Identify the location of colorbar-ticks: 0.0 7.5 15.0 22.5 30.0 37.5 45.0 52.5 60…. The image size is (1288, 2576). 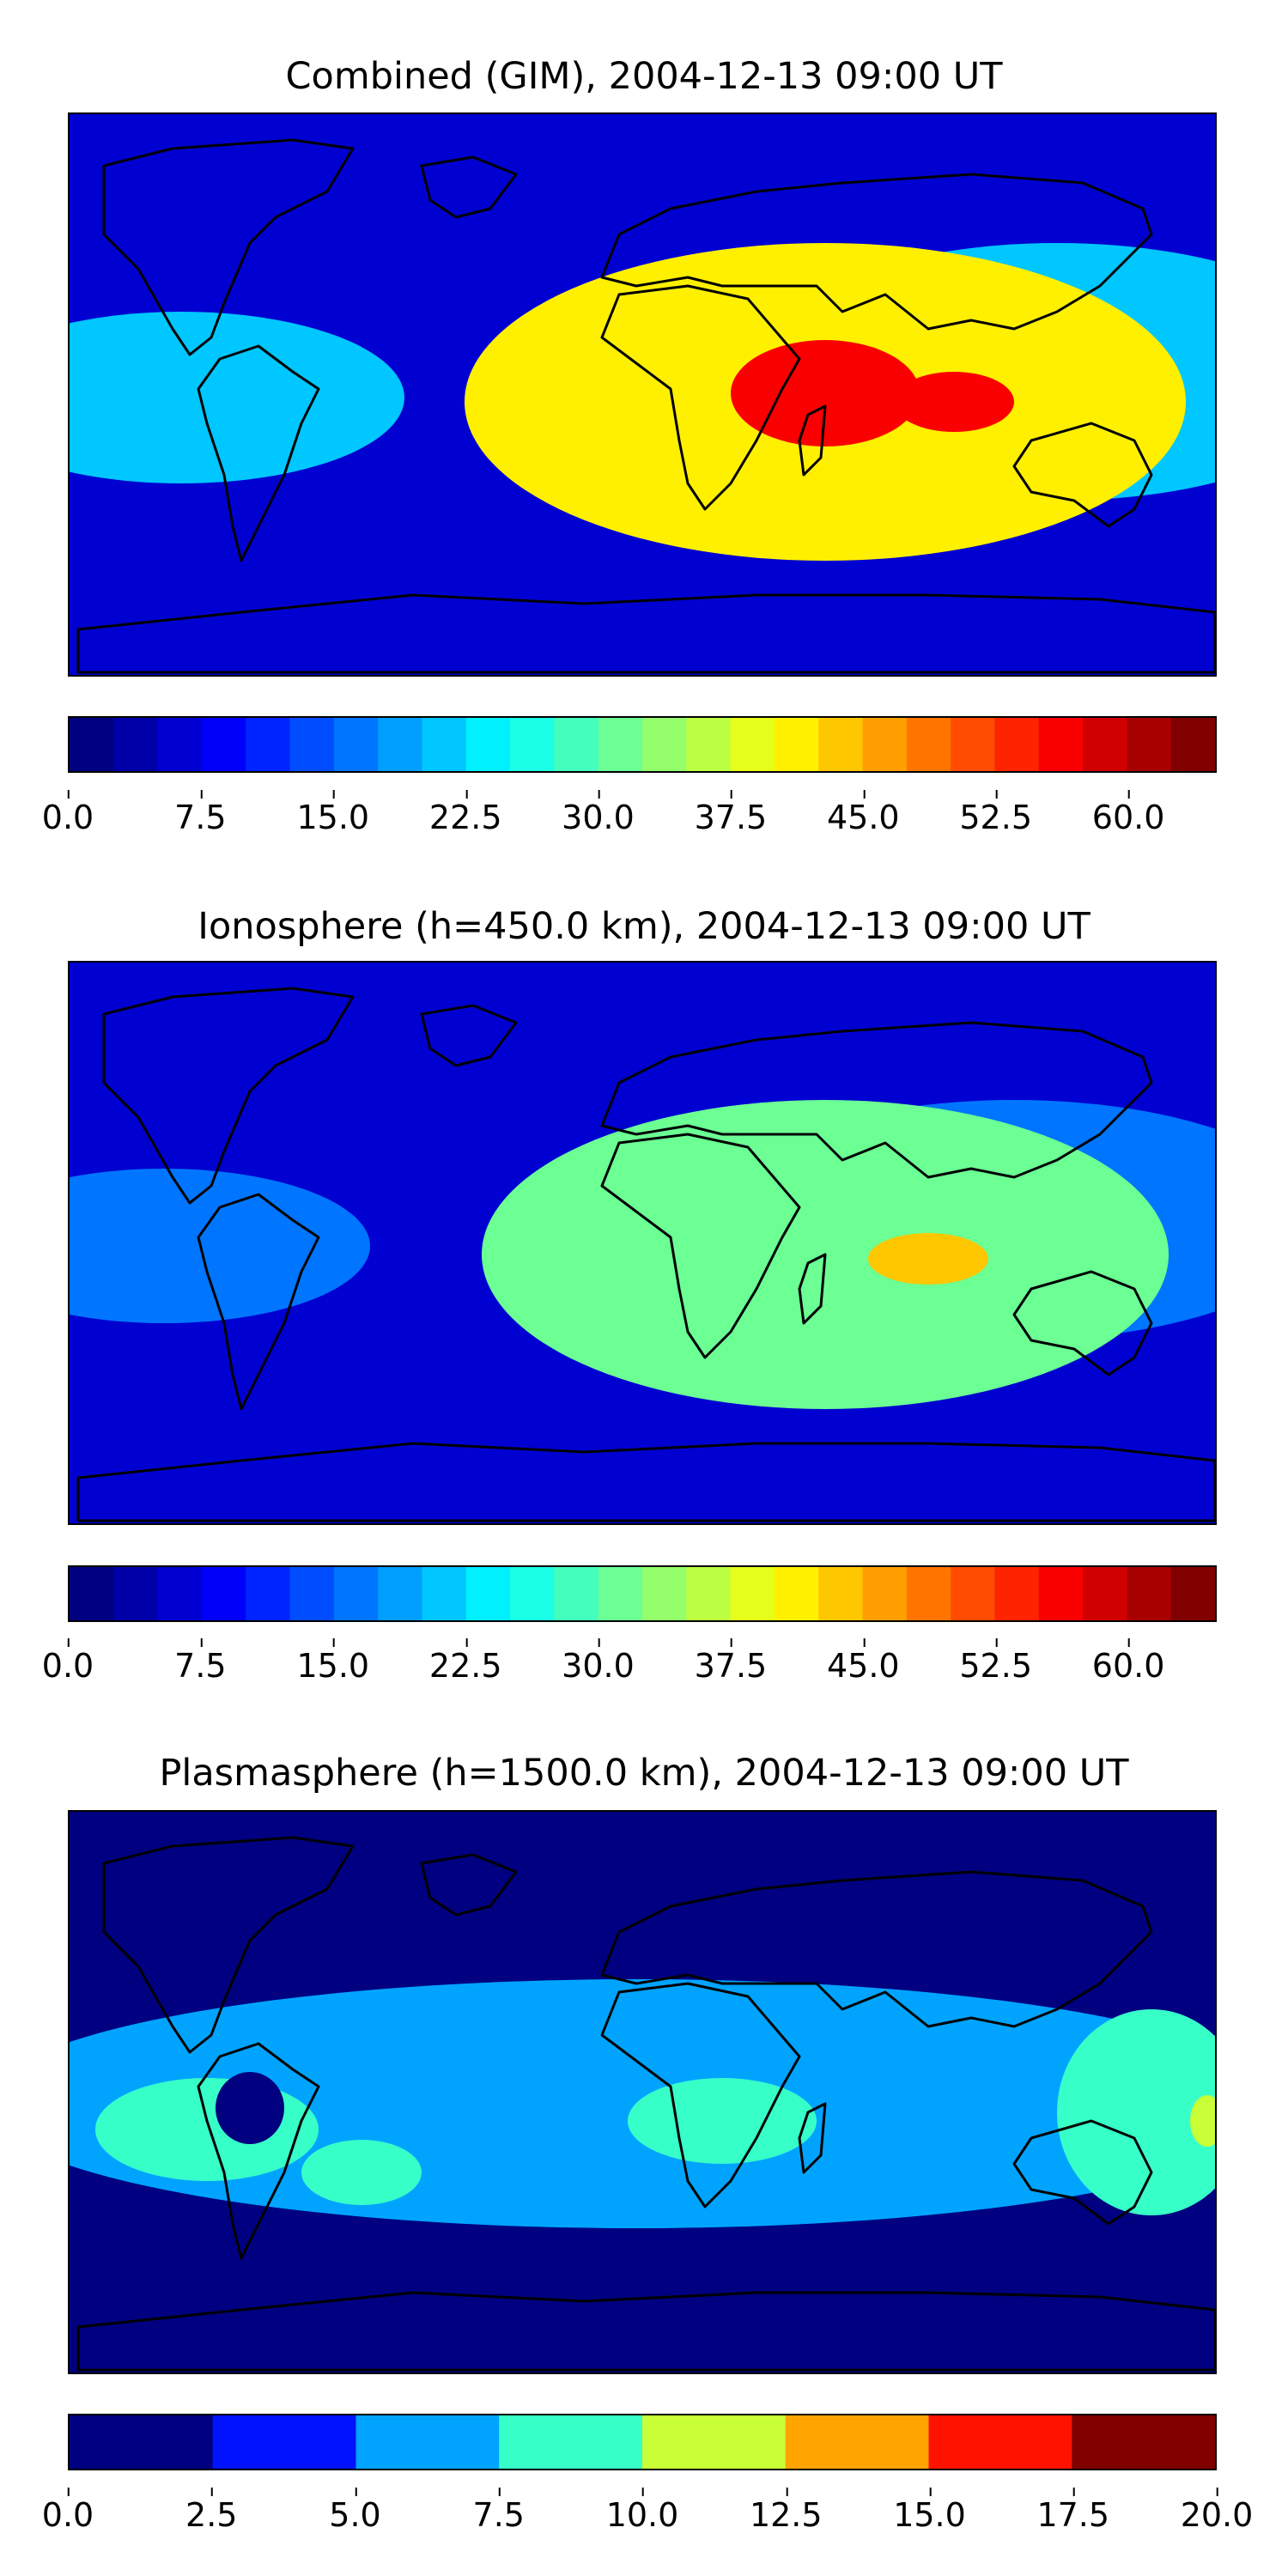
(629, 1668).